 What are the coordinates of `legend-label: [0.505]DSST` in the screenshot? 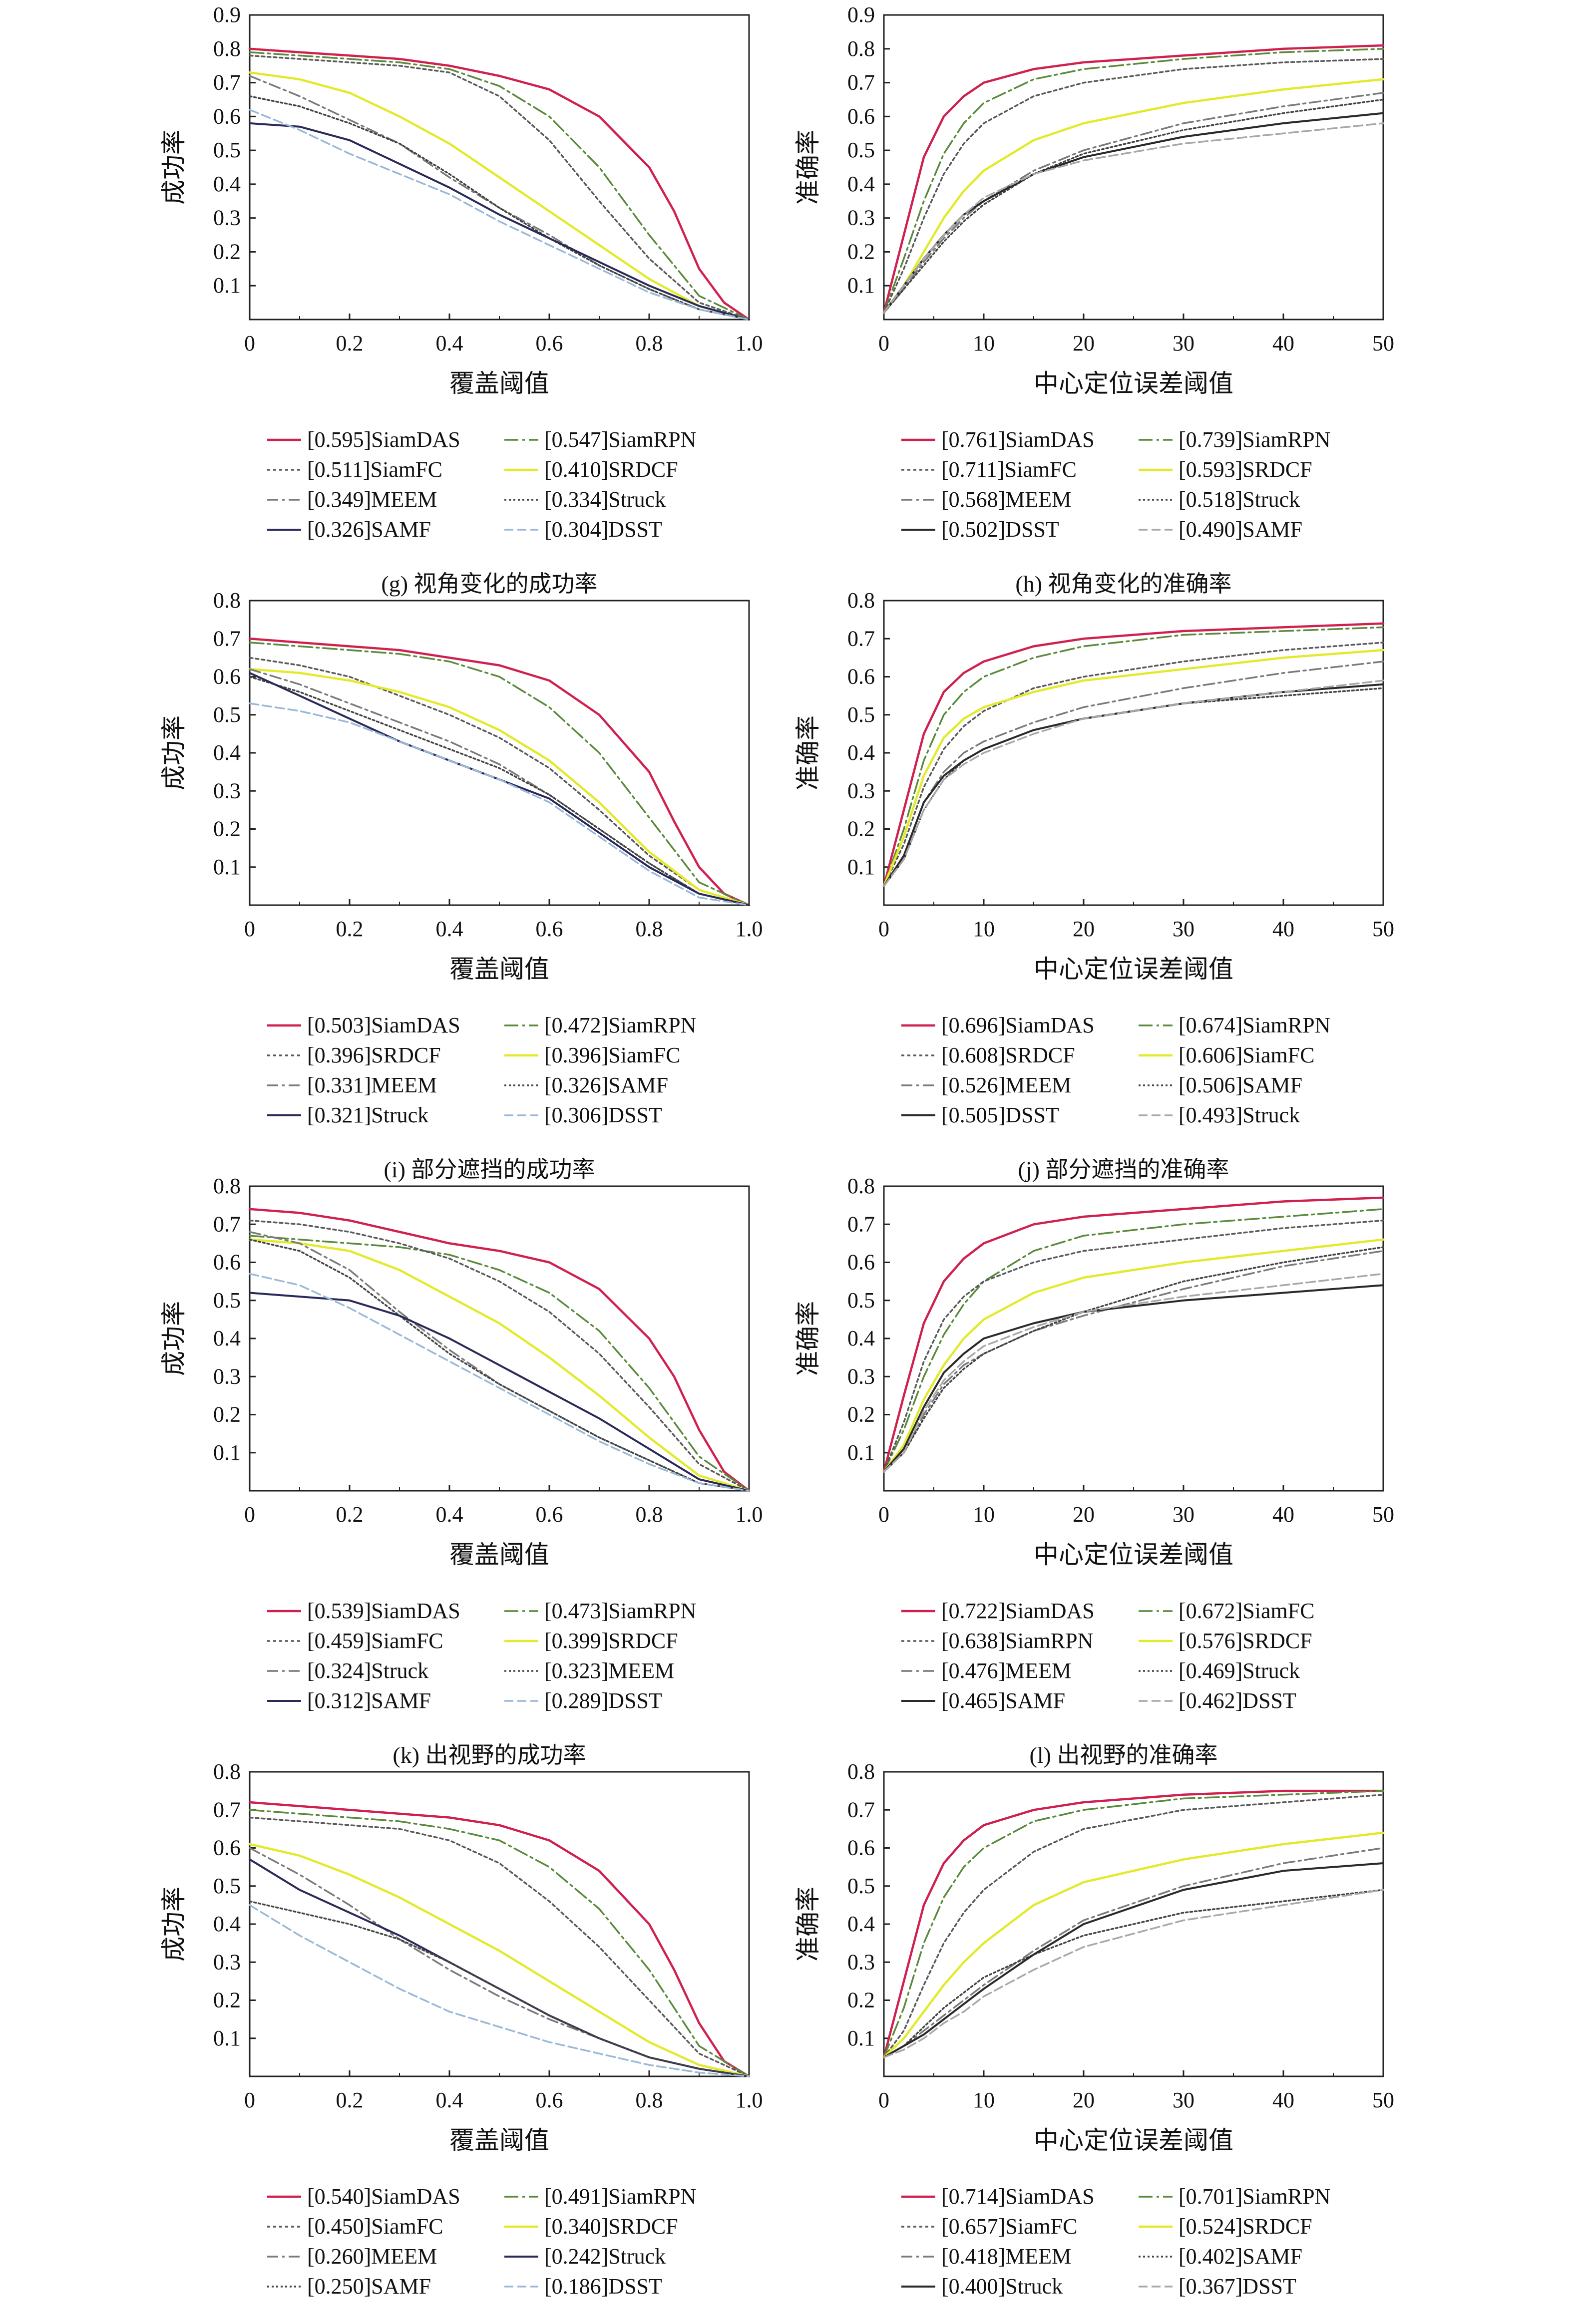 It's located at (1000, 1115).